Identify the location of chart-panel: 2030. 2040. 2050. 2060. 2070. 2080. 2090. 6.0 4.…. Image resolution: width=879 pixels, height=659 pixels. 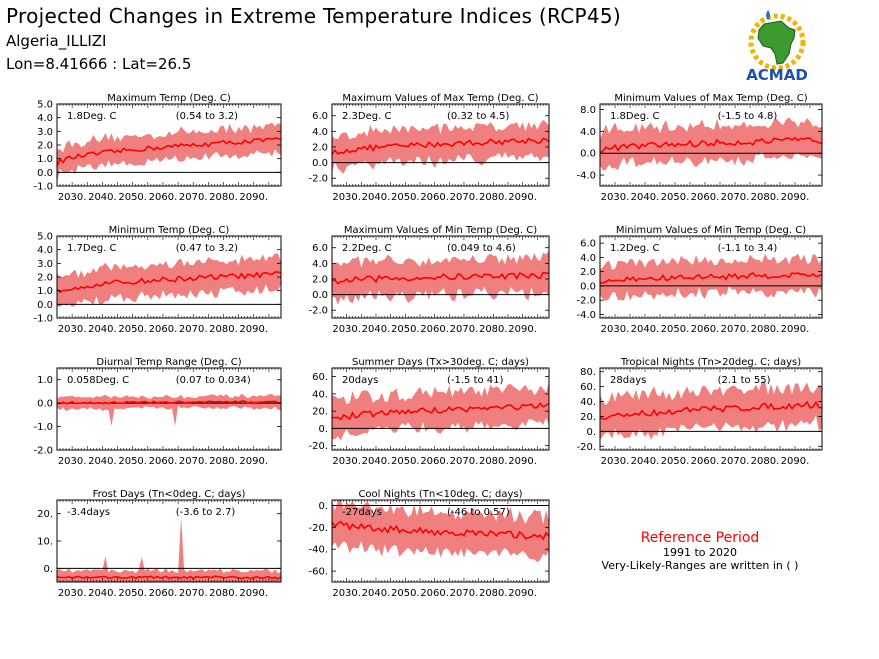
(699, 280).